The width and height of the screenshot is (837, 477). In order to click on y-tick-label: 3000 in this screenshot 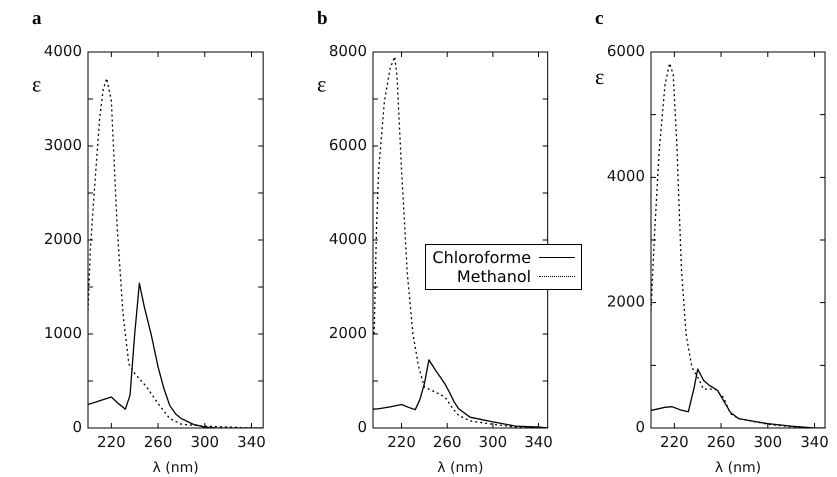, I will do `click(63, 145)`.